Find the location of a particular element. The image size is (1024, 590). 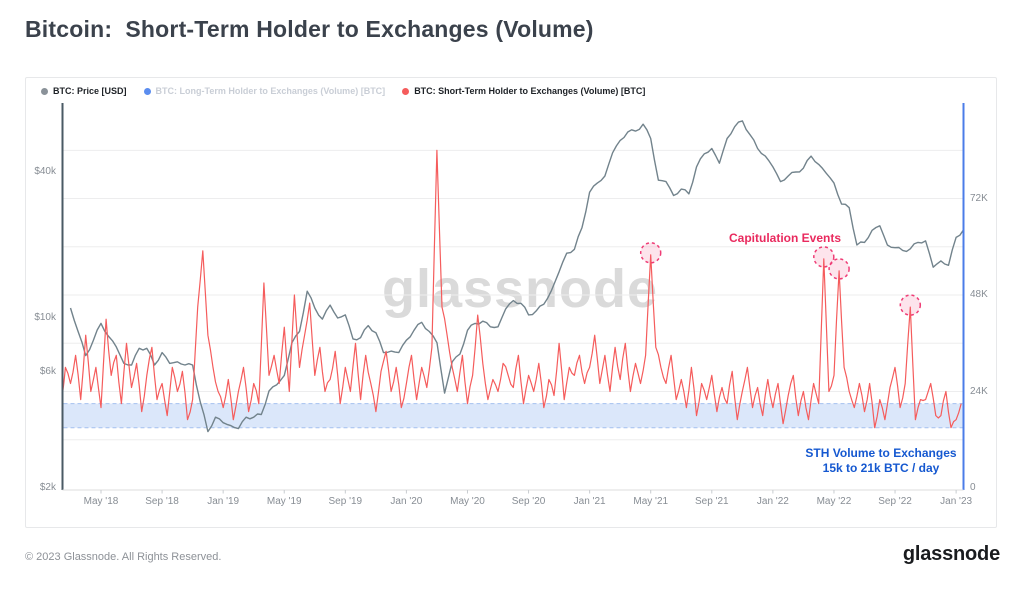

x-axis-tick-label: May '18 is located at coordinates (101, 501).